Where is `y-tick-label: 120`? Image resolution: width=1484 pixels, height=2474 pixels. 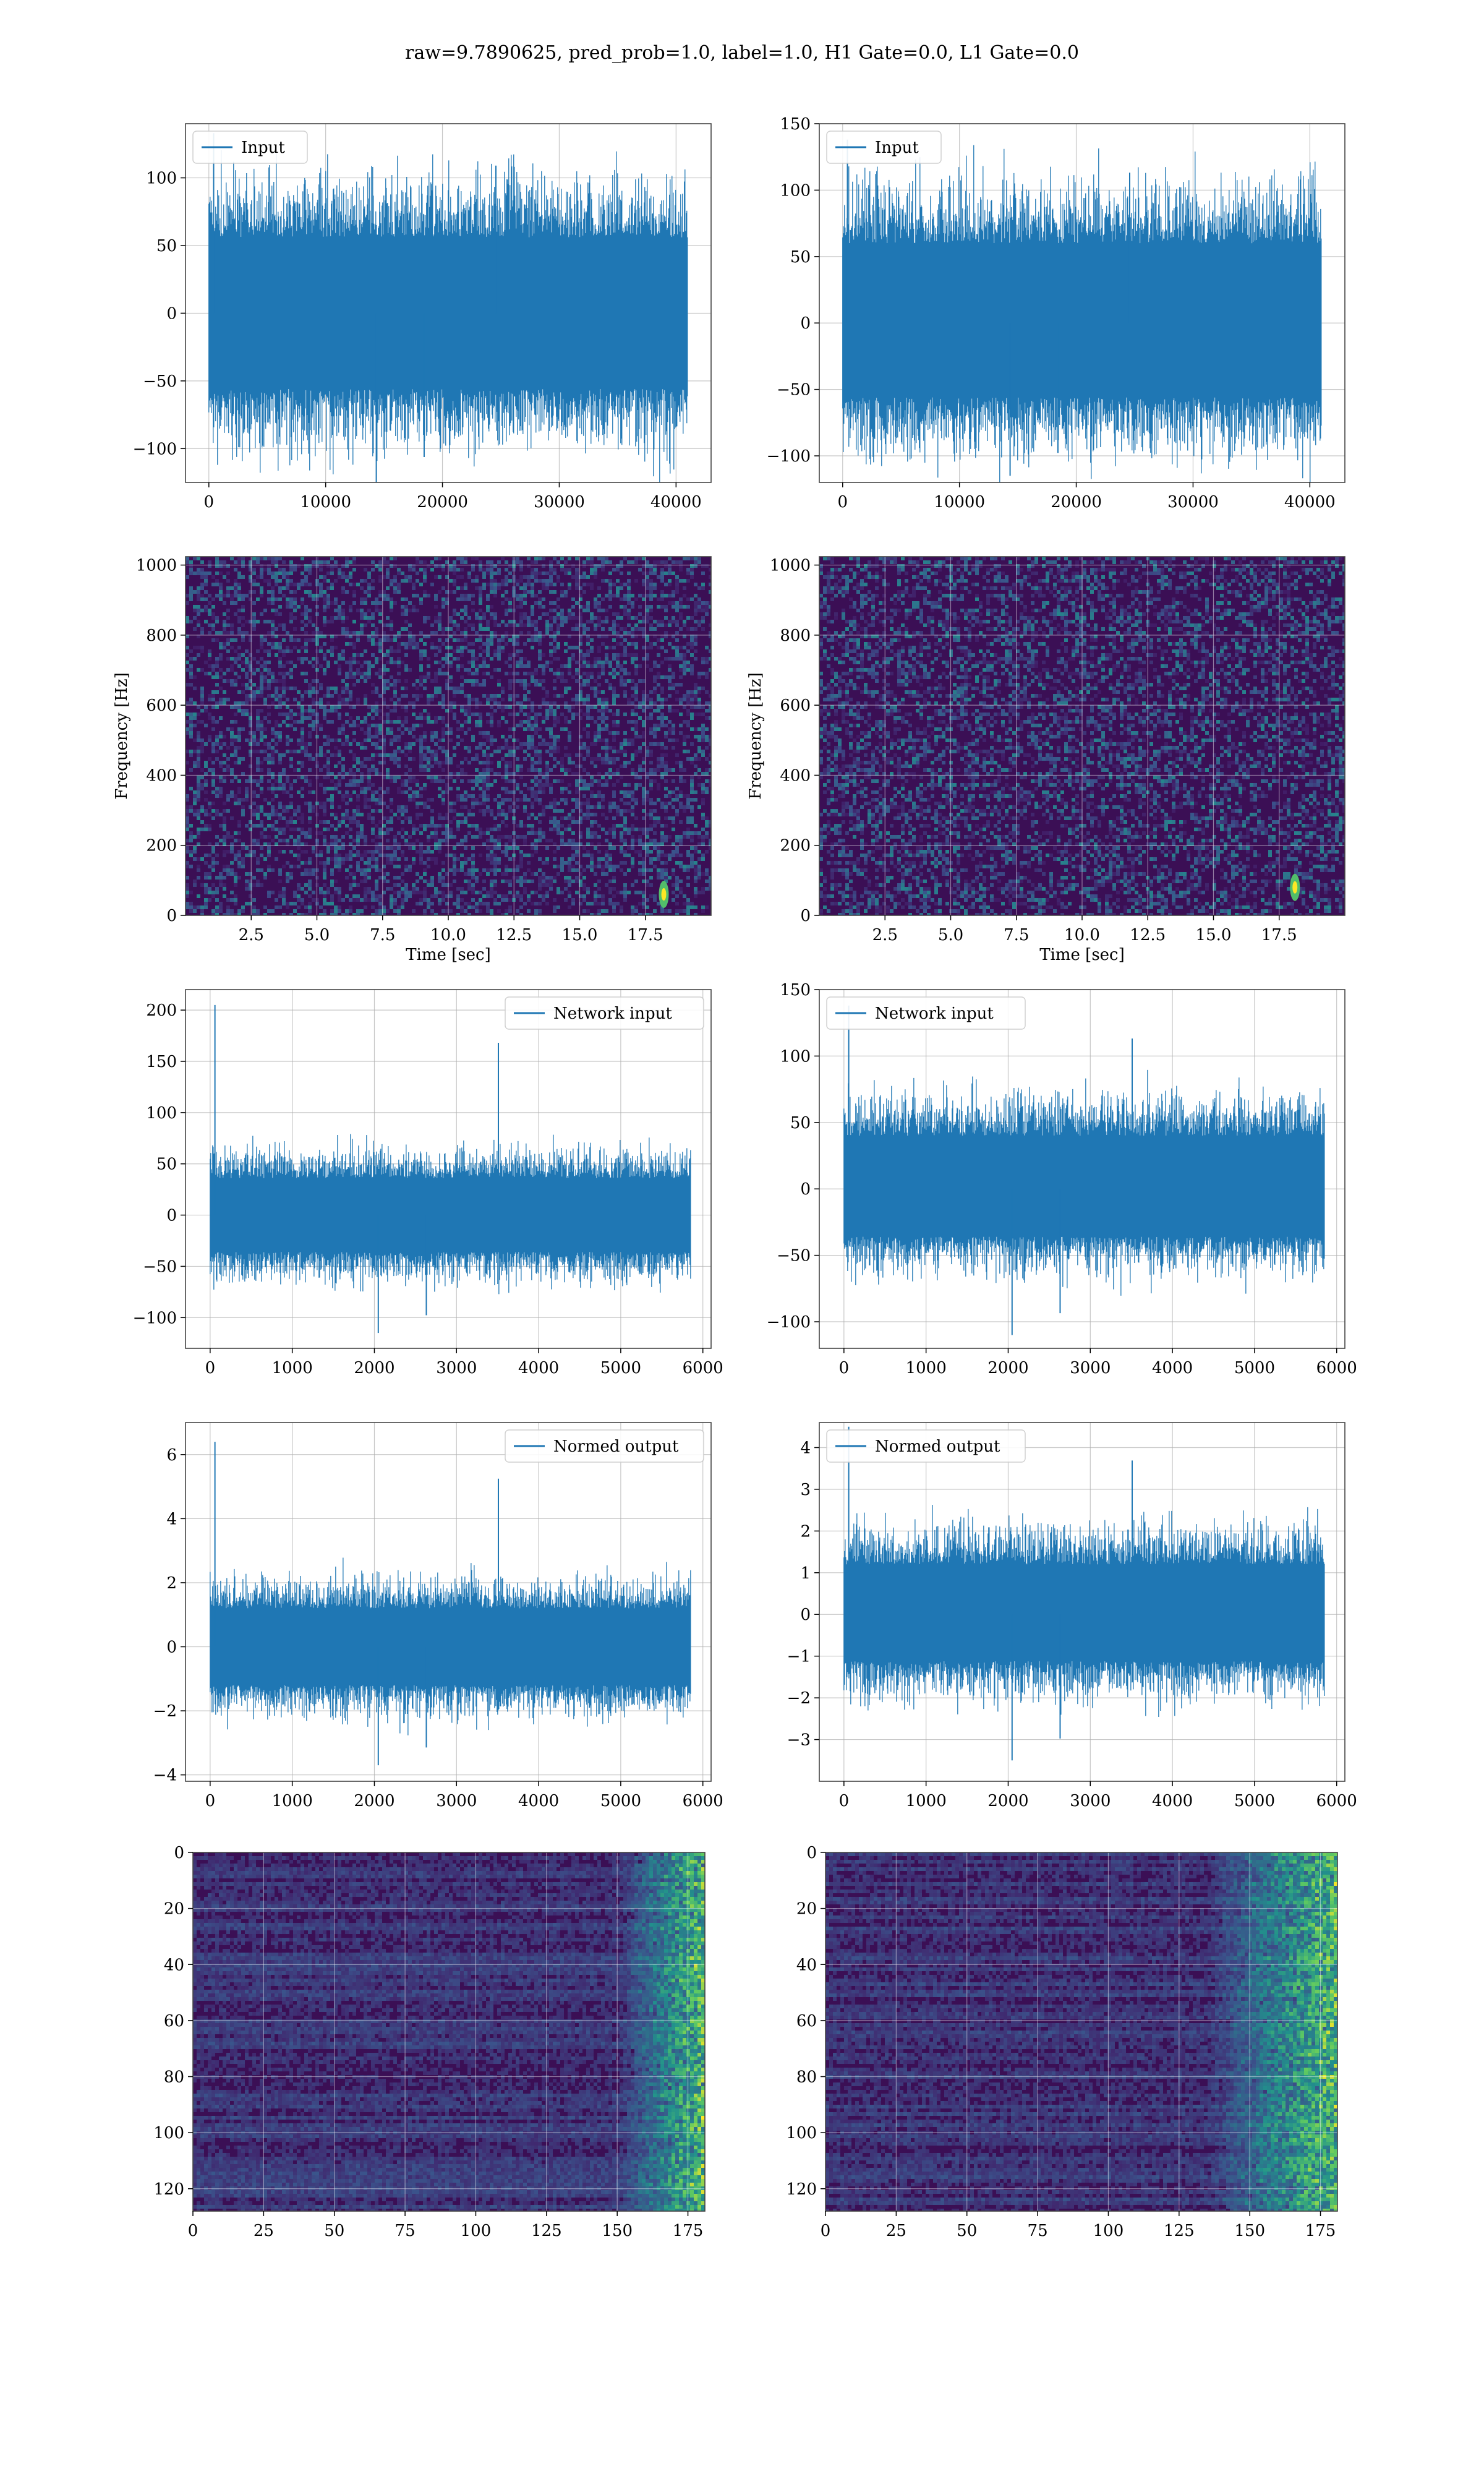
y-tick-label: 120 is located at coordinates (801, 2190).